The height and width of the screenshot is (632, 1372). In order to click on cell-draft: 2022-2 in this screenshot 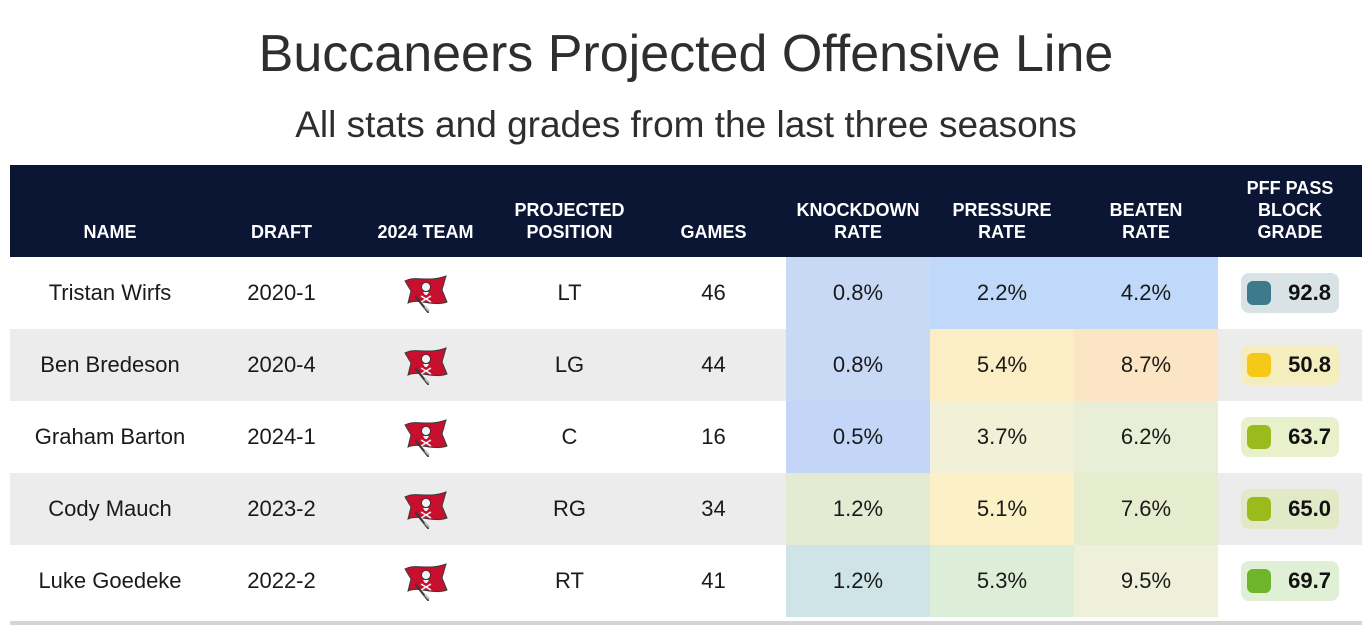, I will do `click(281, 580)`.